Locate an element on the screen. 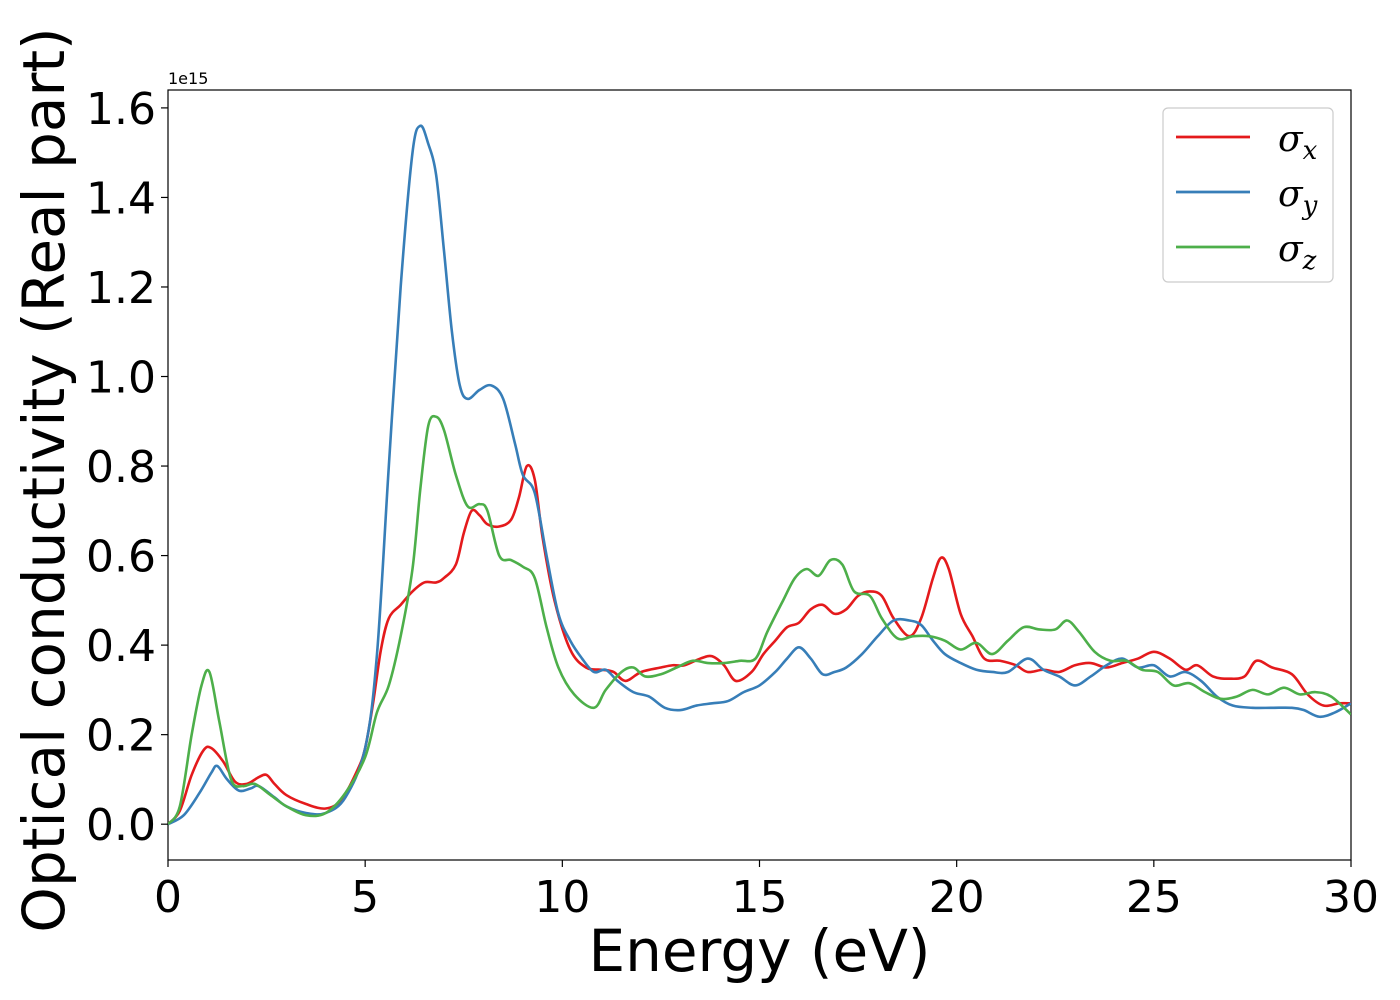  x-tick-label: 30 is located at coordinates (1351, 897).